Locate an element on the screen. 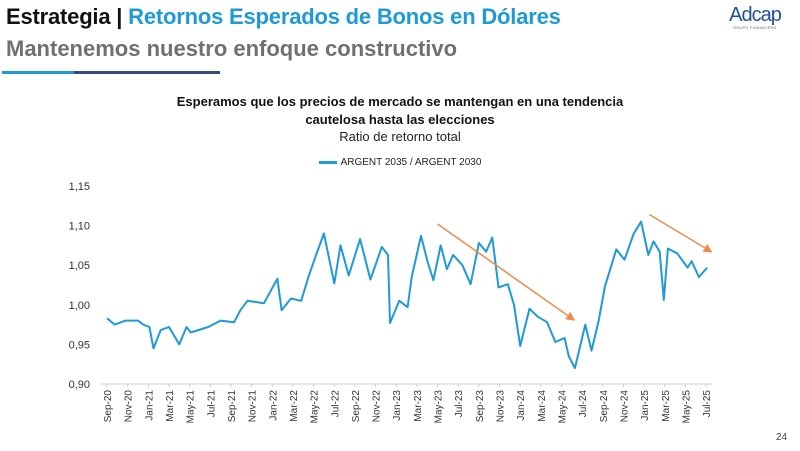 The image size is (800, 451). x-tick-label: Jan-23 is located at coordinates (397, 405).